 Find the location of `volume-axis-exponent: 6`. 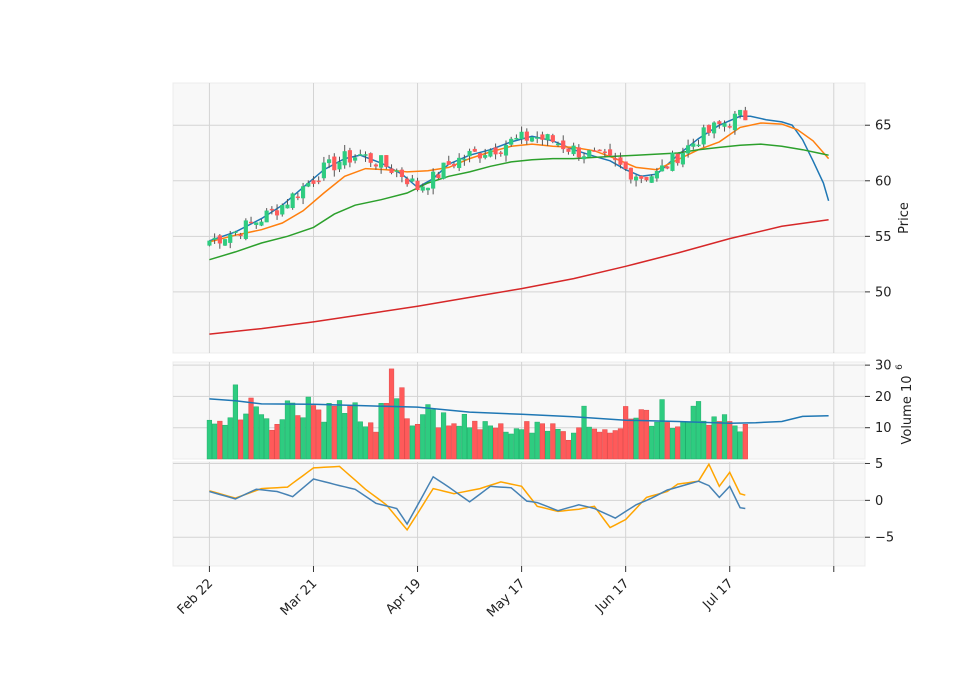

volume-axis-exponent: 6 is located at coordinates (900, 367).